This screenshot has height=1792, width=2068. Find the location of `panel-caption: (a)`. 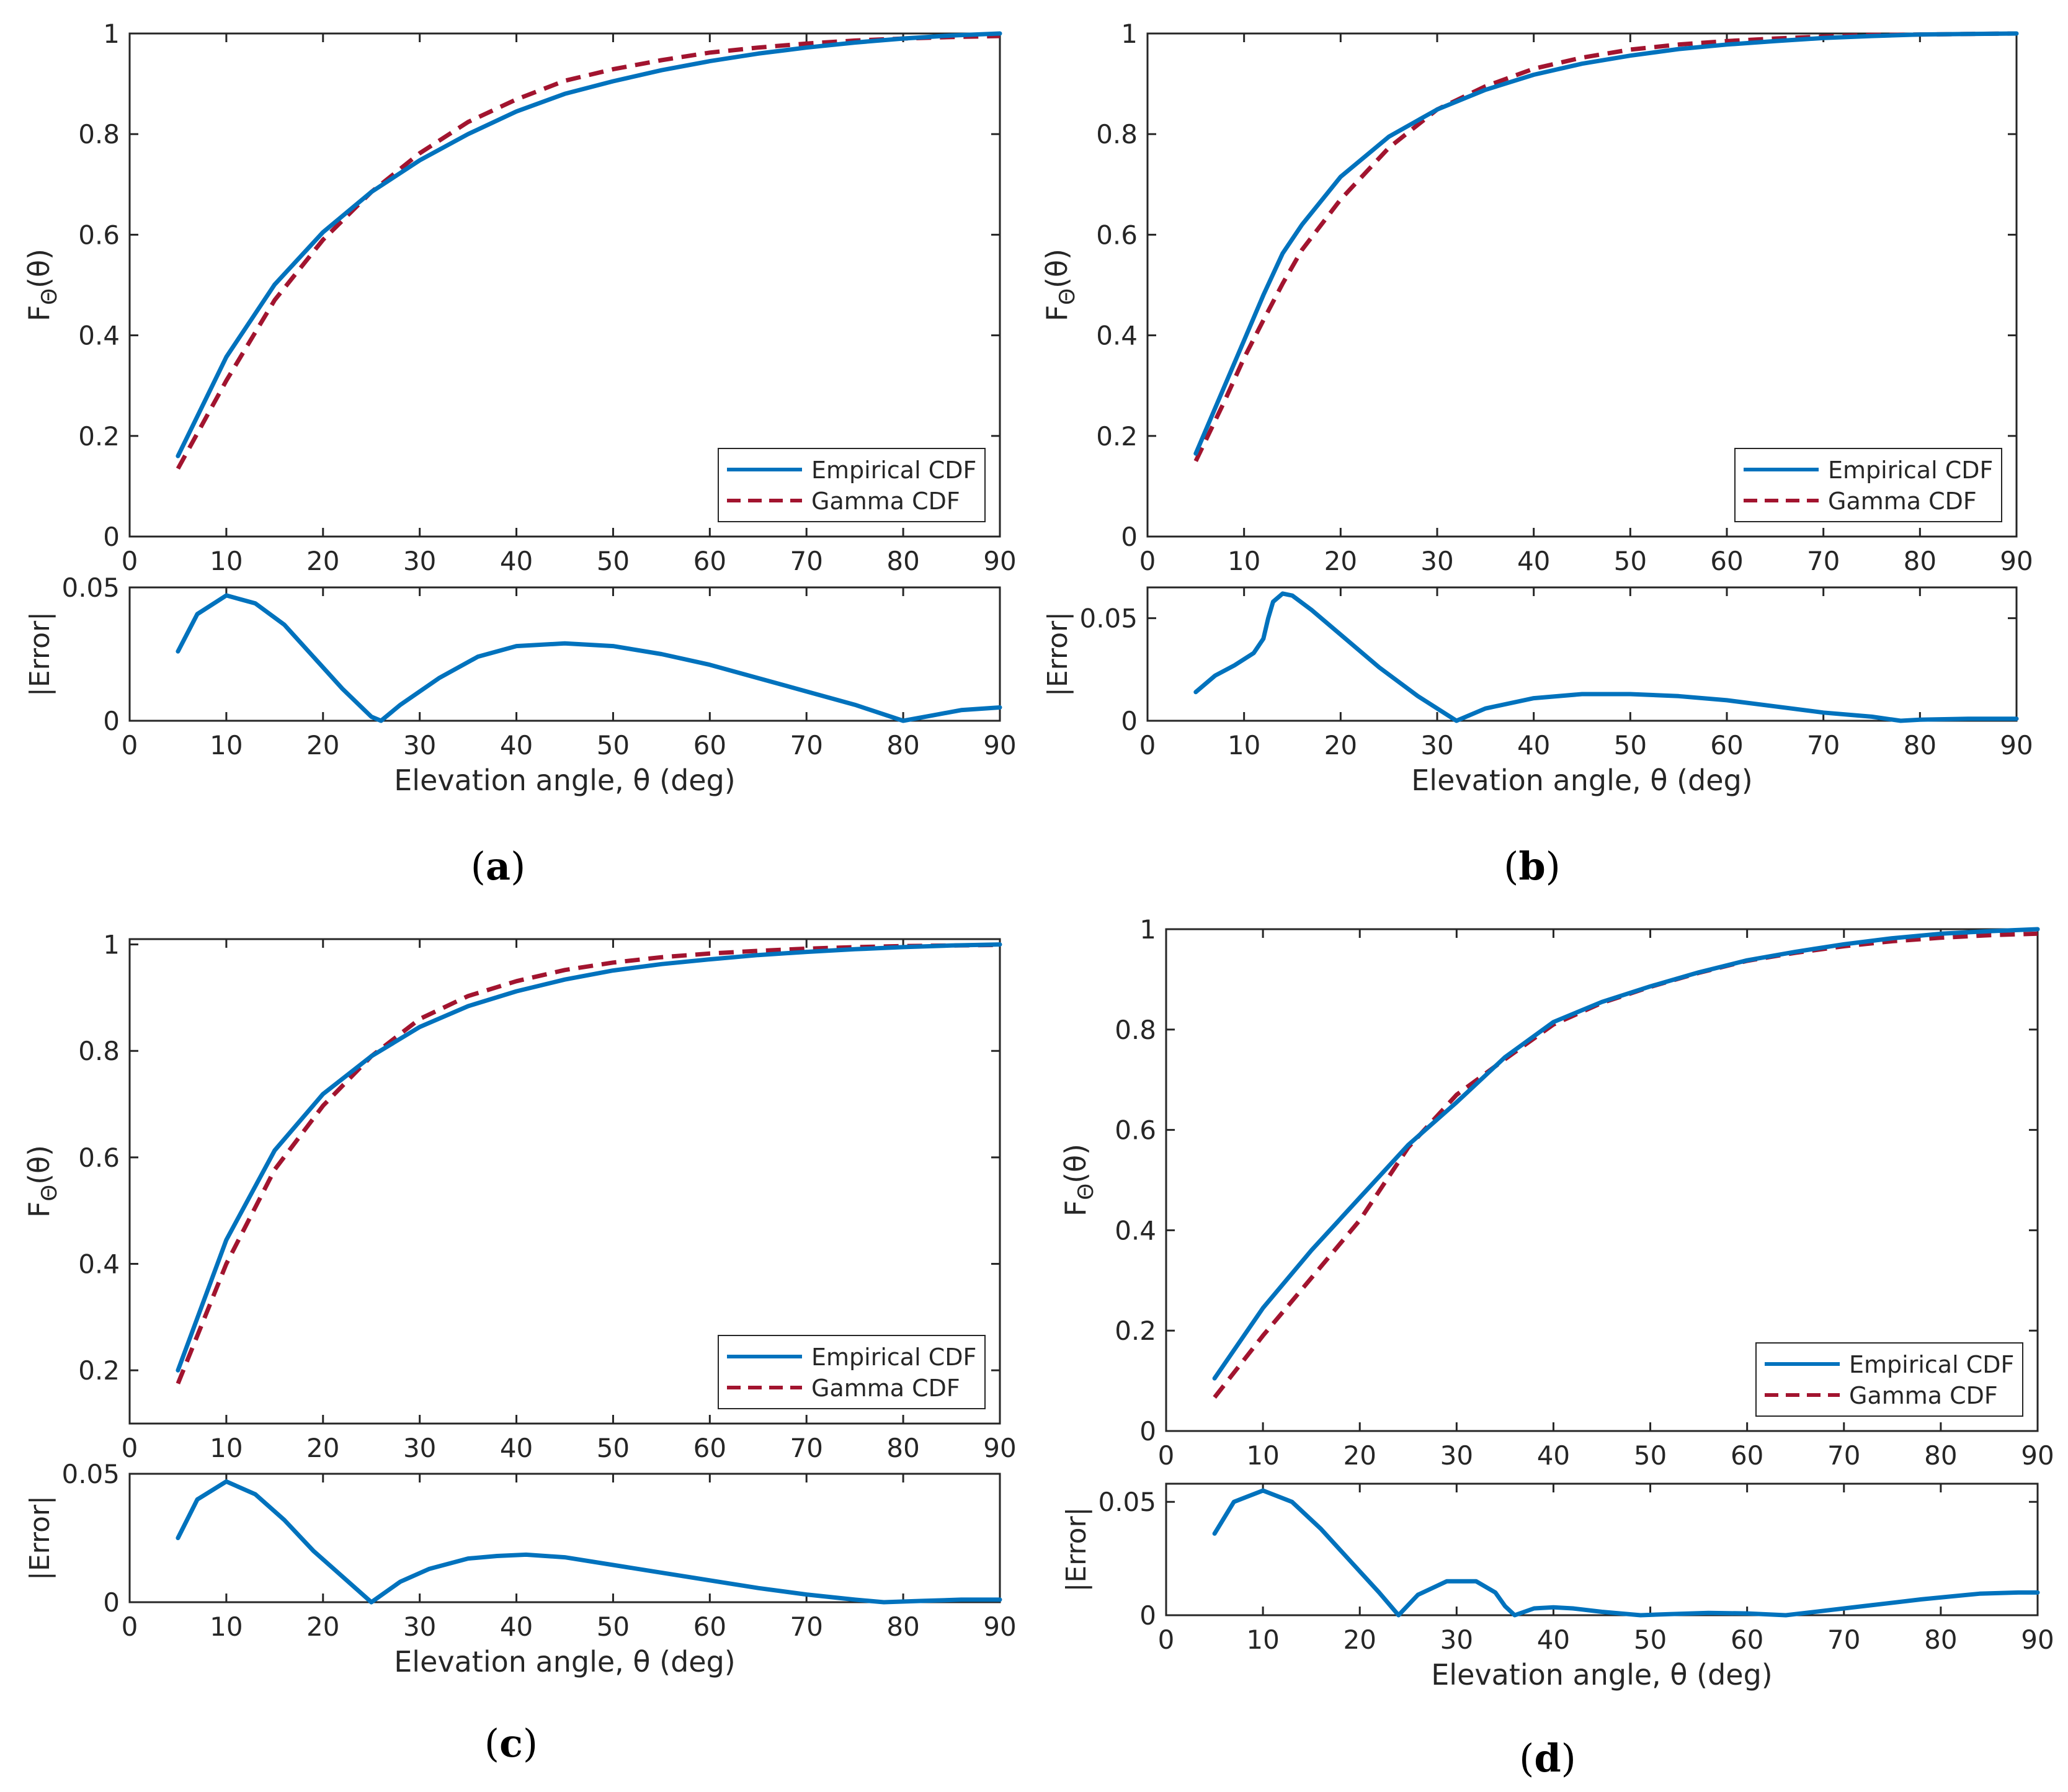

panel-caption: (a) is located at coordinates (498, 866).